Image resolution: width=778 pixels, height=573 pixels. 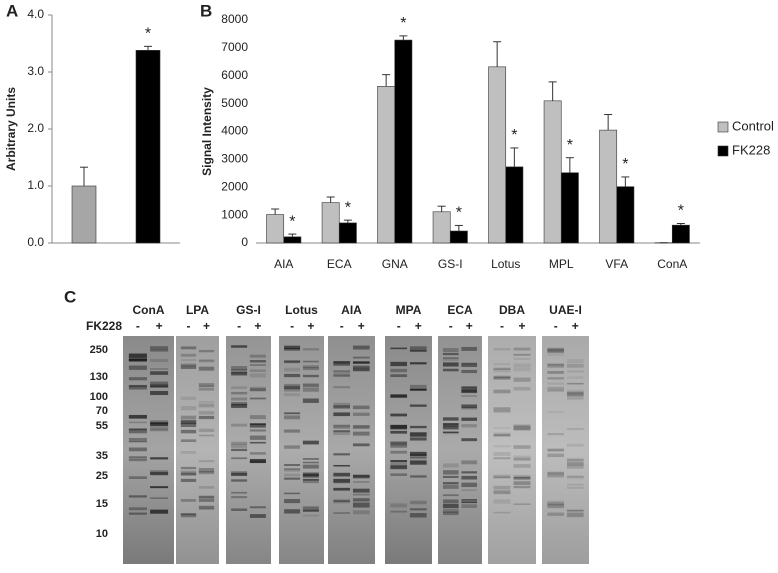 I want to click on x-tick-label: ECA, so click(x=339, y=264).